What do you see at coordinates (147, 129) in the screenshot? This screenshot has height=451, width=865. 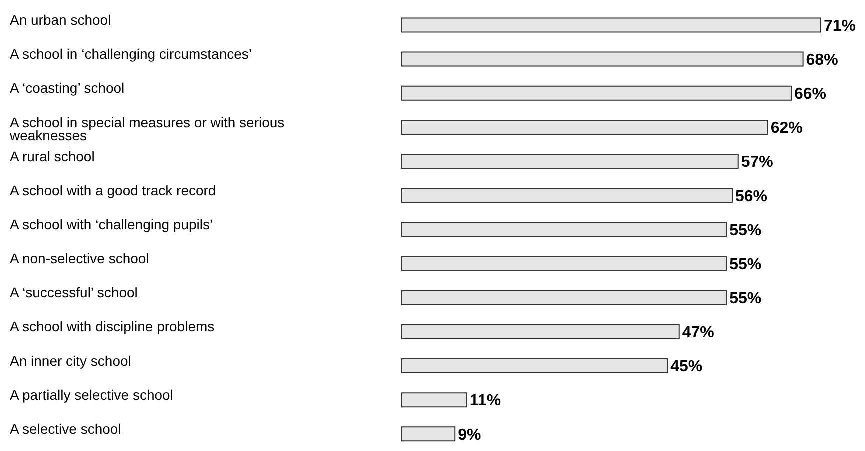 I see `y-tick-label: A school in special measures or with serious weaknesses` at bounding box center [147, 129].